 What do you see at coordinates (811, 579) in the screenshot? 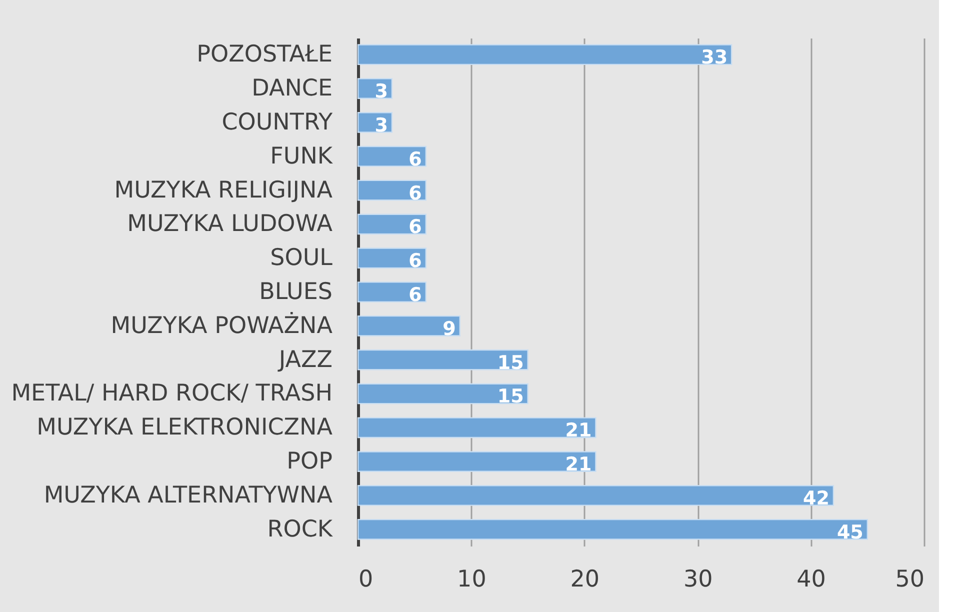
I see `x-tick-label: 40` at bounding box center [811, 579].